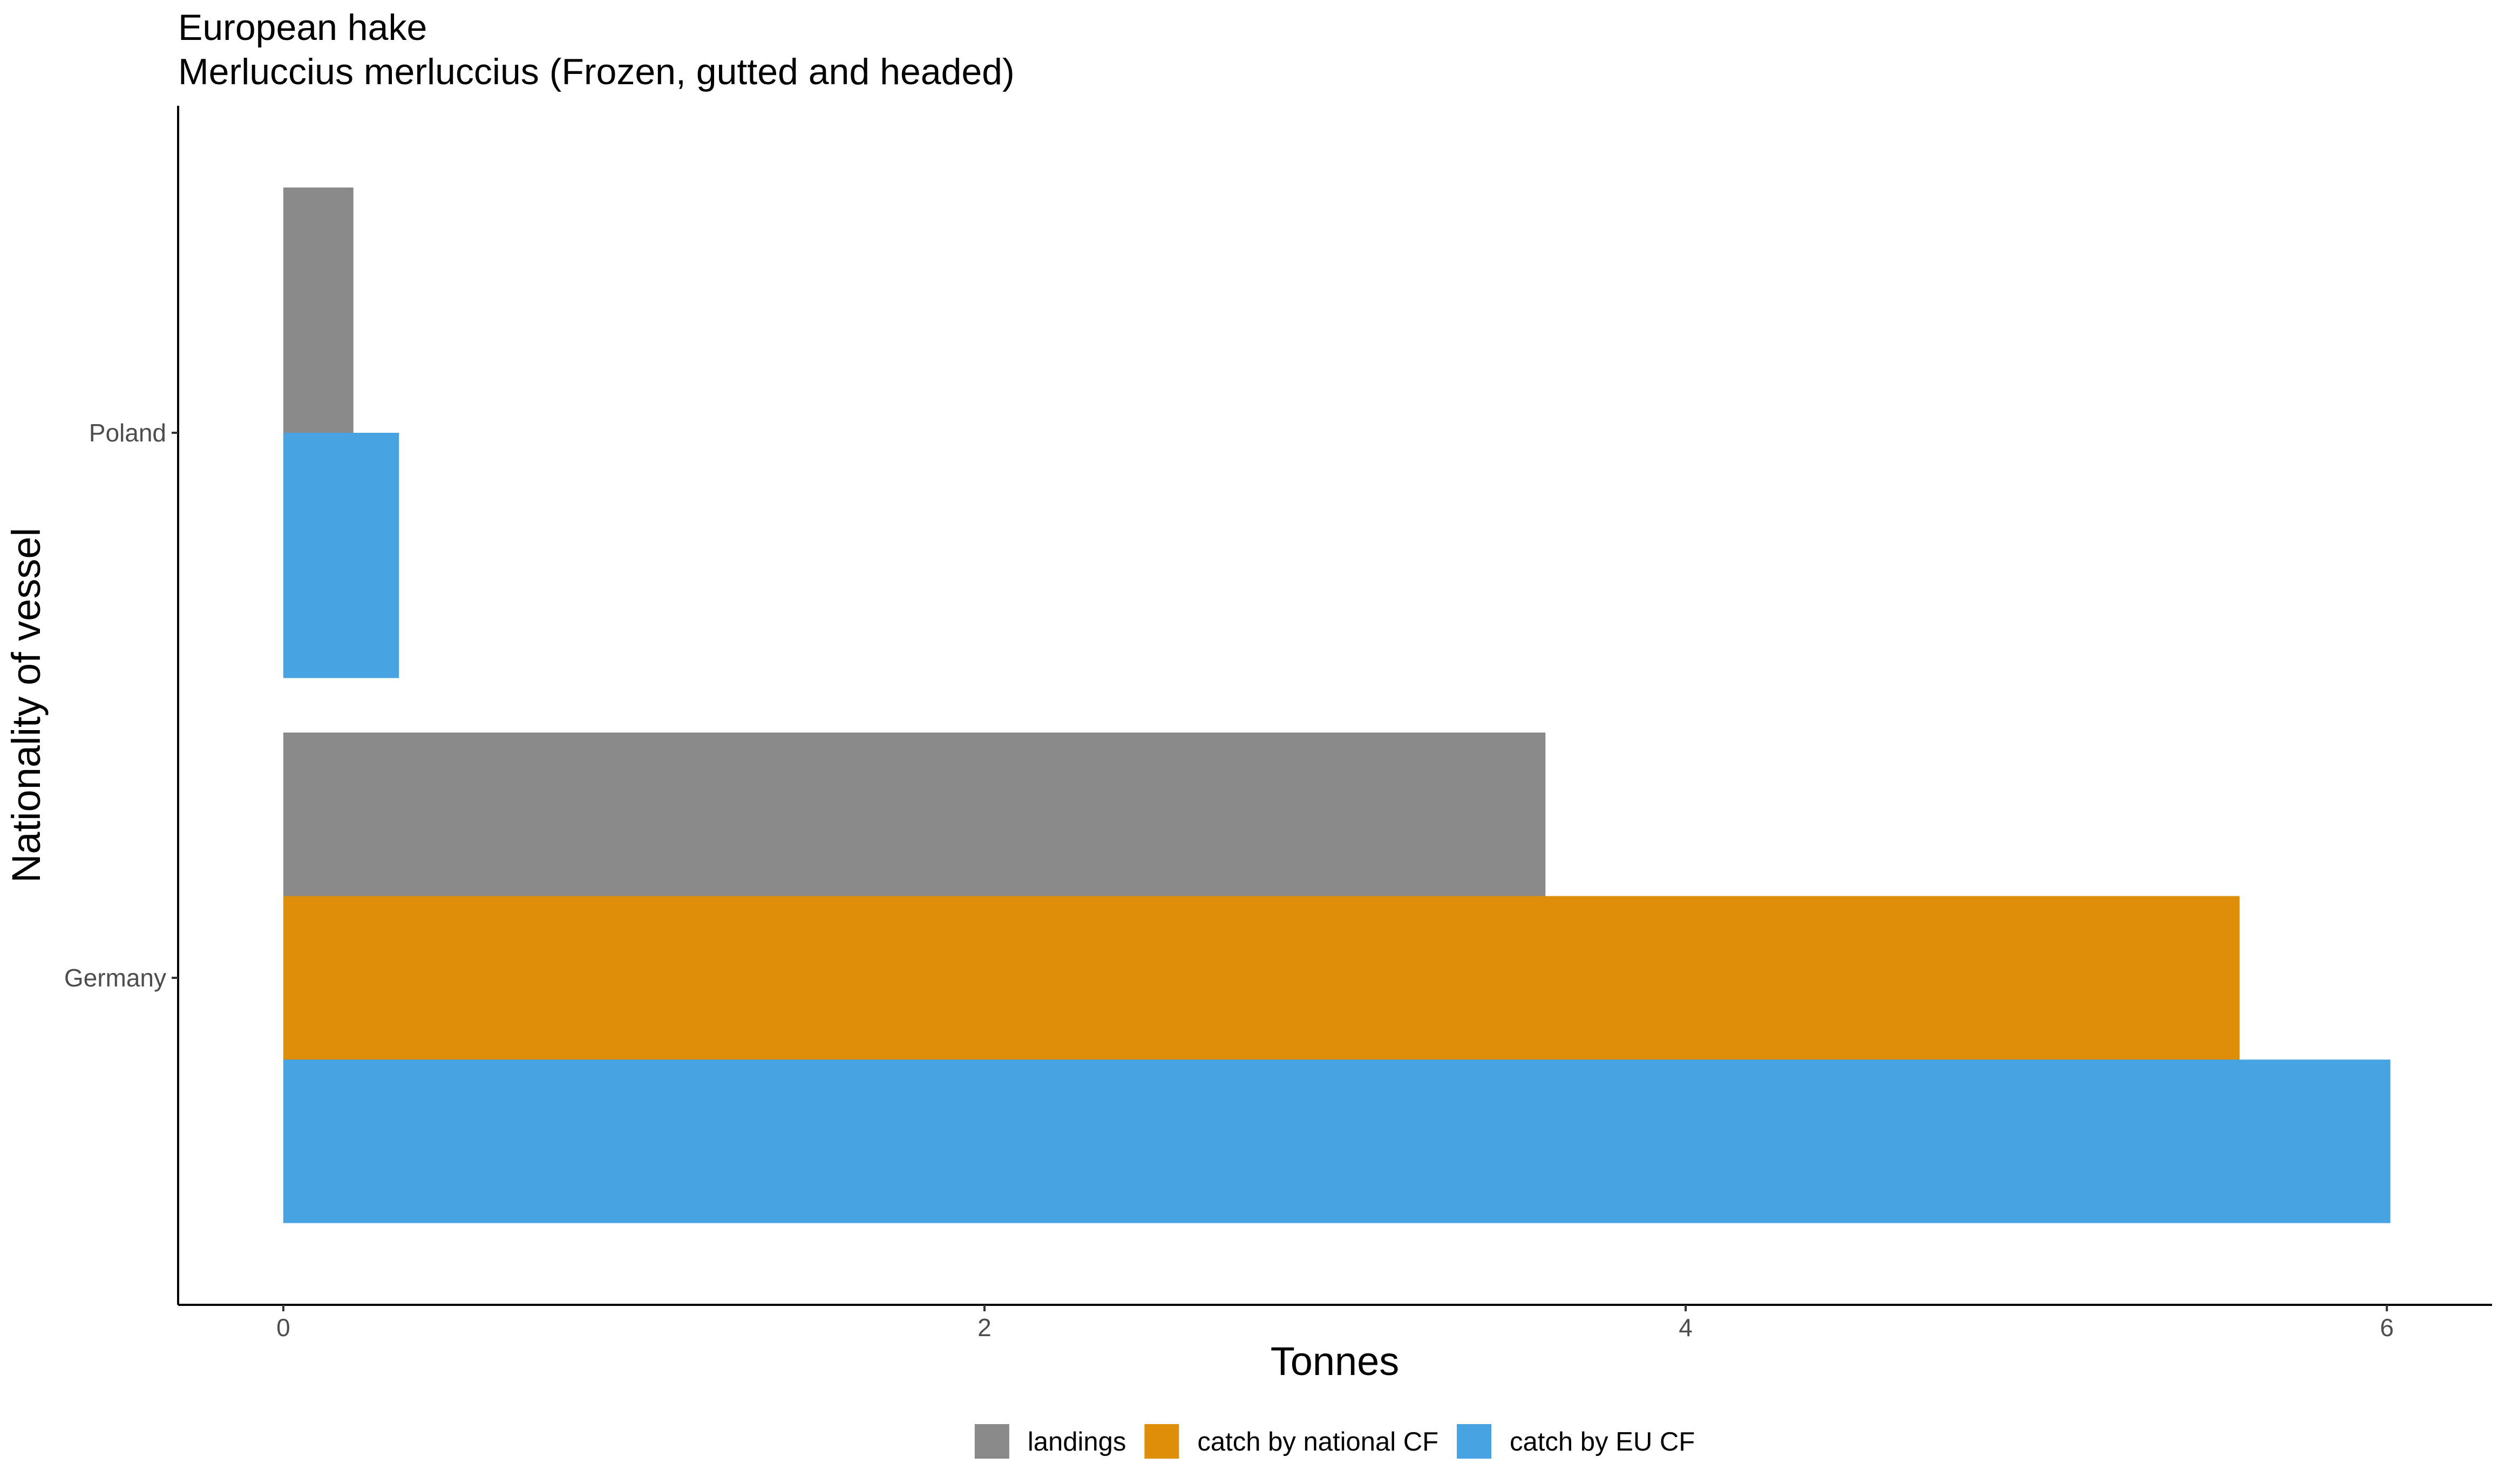 Image resolution: width=2505 pixels, height=1484 pixels. Describe the element at coordinates (1474, 1441) in the screenshot. I see `legend-key-catch-by-eu-cf` at that location.